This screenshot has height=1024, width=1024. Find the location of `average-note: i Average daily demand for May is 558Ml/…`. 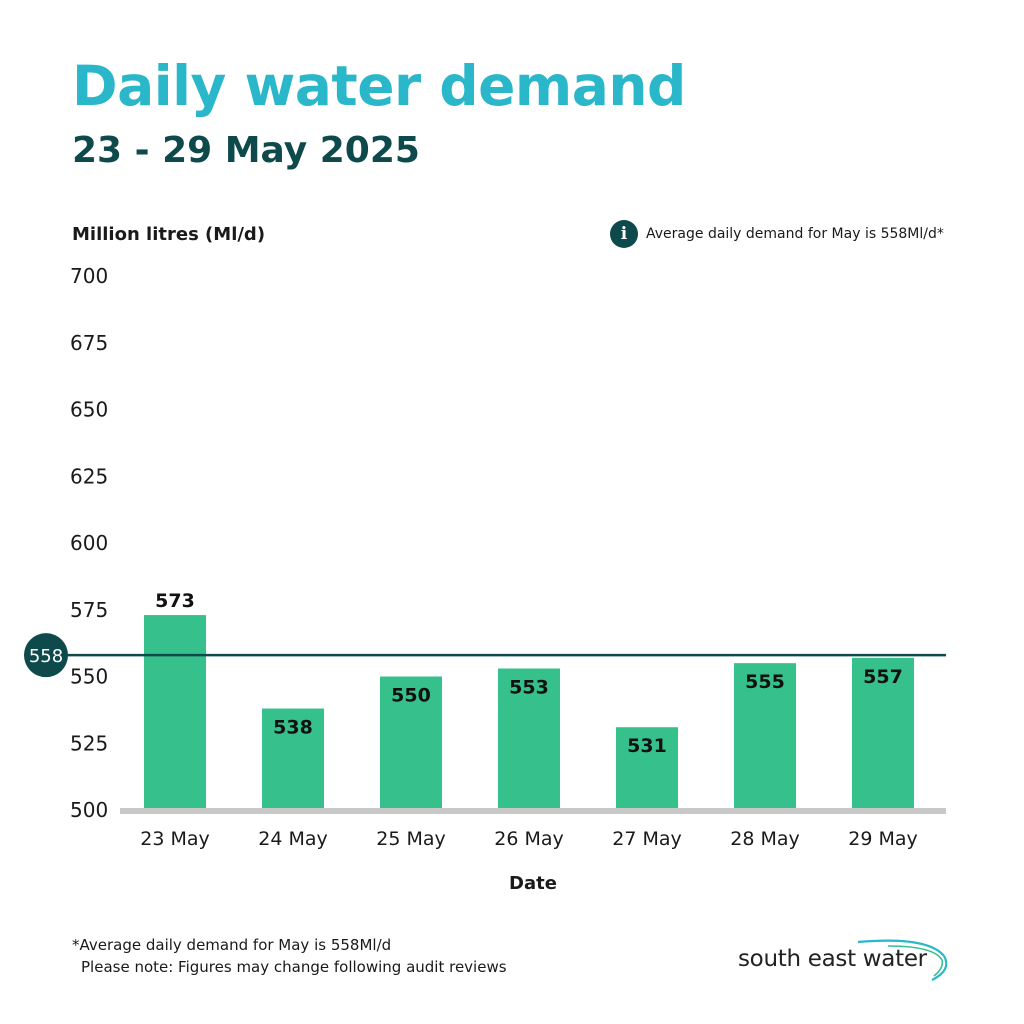

average-note: i Average daily demand for May is 558Ml/… is located at coordinates (777, 234).